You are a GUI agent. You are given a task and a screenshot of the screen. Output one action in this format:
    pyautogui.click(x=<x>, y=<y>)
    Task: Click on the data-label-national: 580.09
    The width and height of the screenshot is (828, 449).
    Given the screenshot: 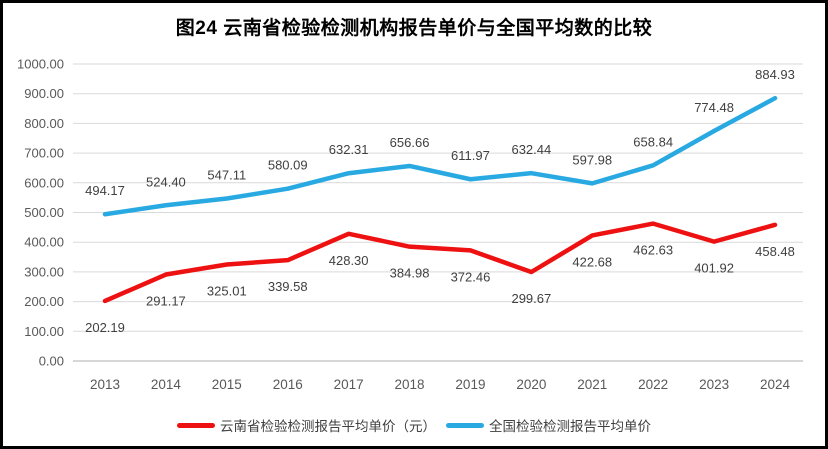 What is the action you would take?
    pyautogui.click(x=288, y=165)
    